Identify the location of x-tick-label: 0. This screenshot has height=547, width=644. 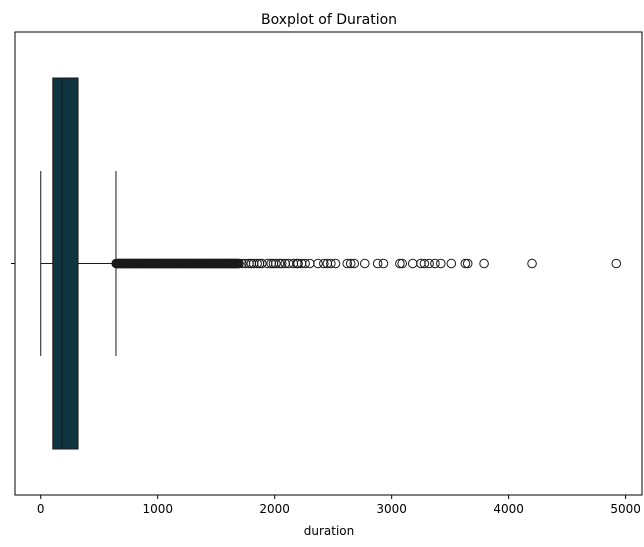
(41, 509).